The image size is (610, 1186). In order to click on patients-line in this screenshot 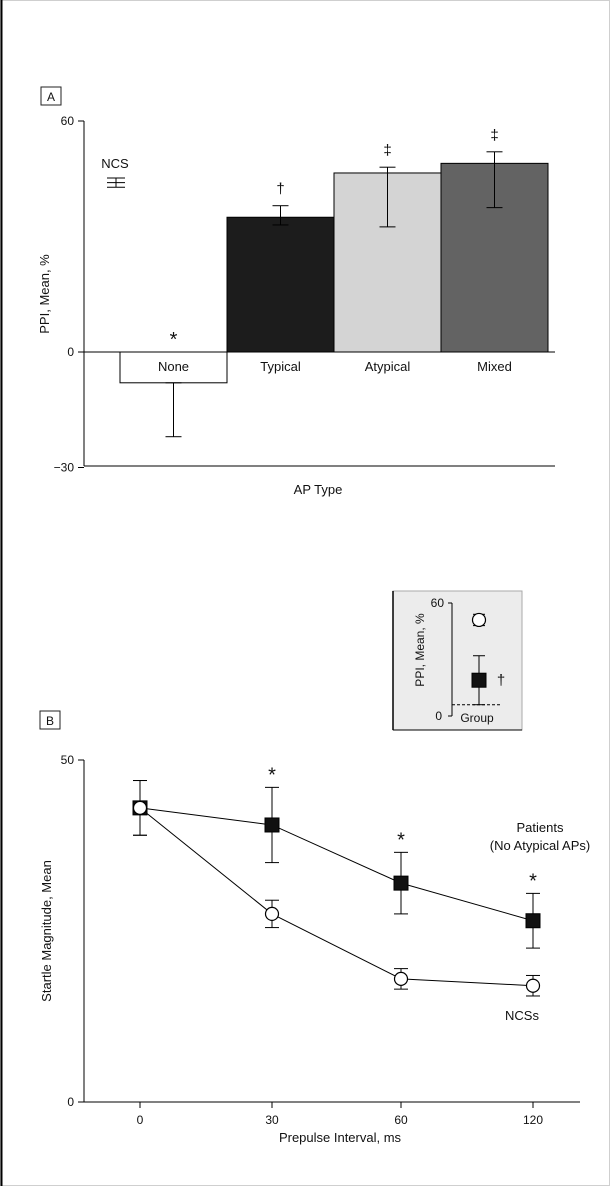, I will do `click(336, 864)`.